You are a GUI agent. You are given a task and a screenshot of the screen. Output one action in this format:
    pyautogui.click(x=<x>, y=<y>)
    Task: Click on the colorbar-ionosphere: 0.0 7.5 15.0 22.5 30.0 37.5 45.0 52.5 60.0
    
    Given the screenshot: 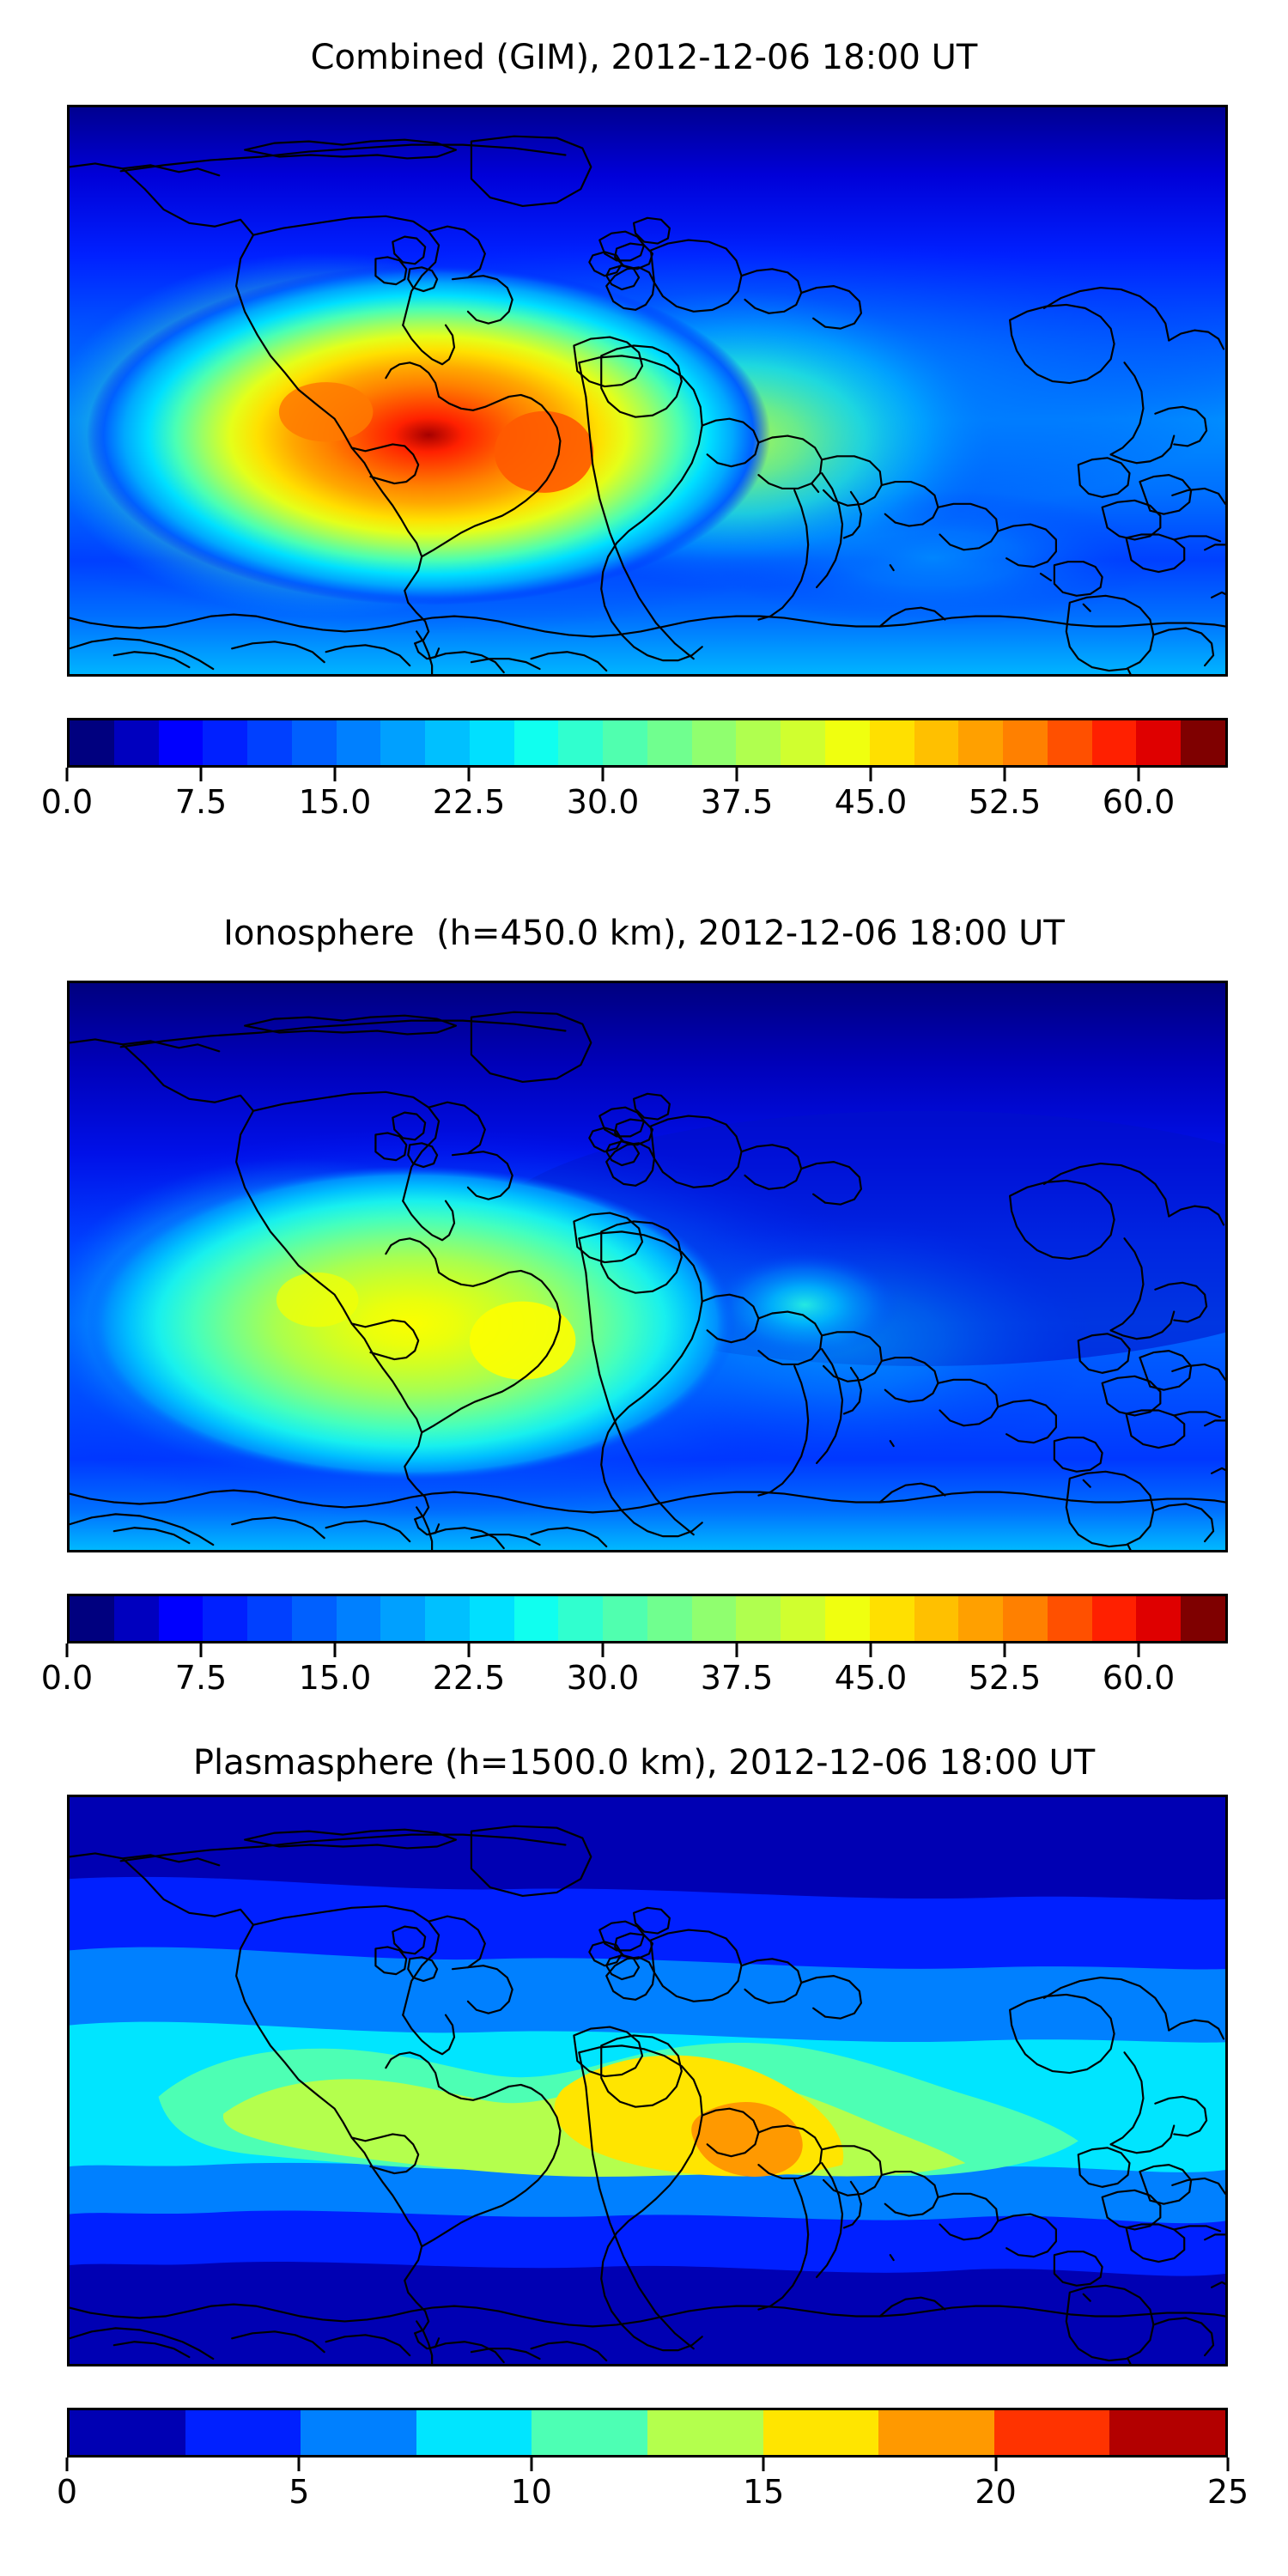 What is the action you would take?
    pyautogui.click(x=634, y=1646)
    